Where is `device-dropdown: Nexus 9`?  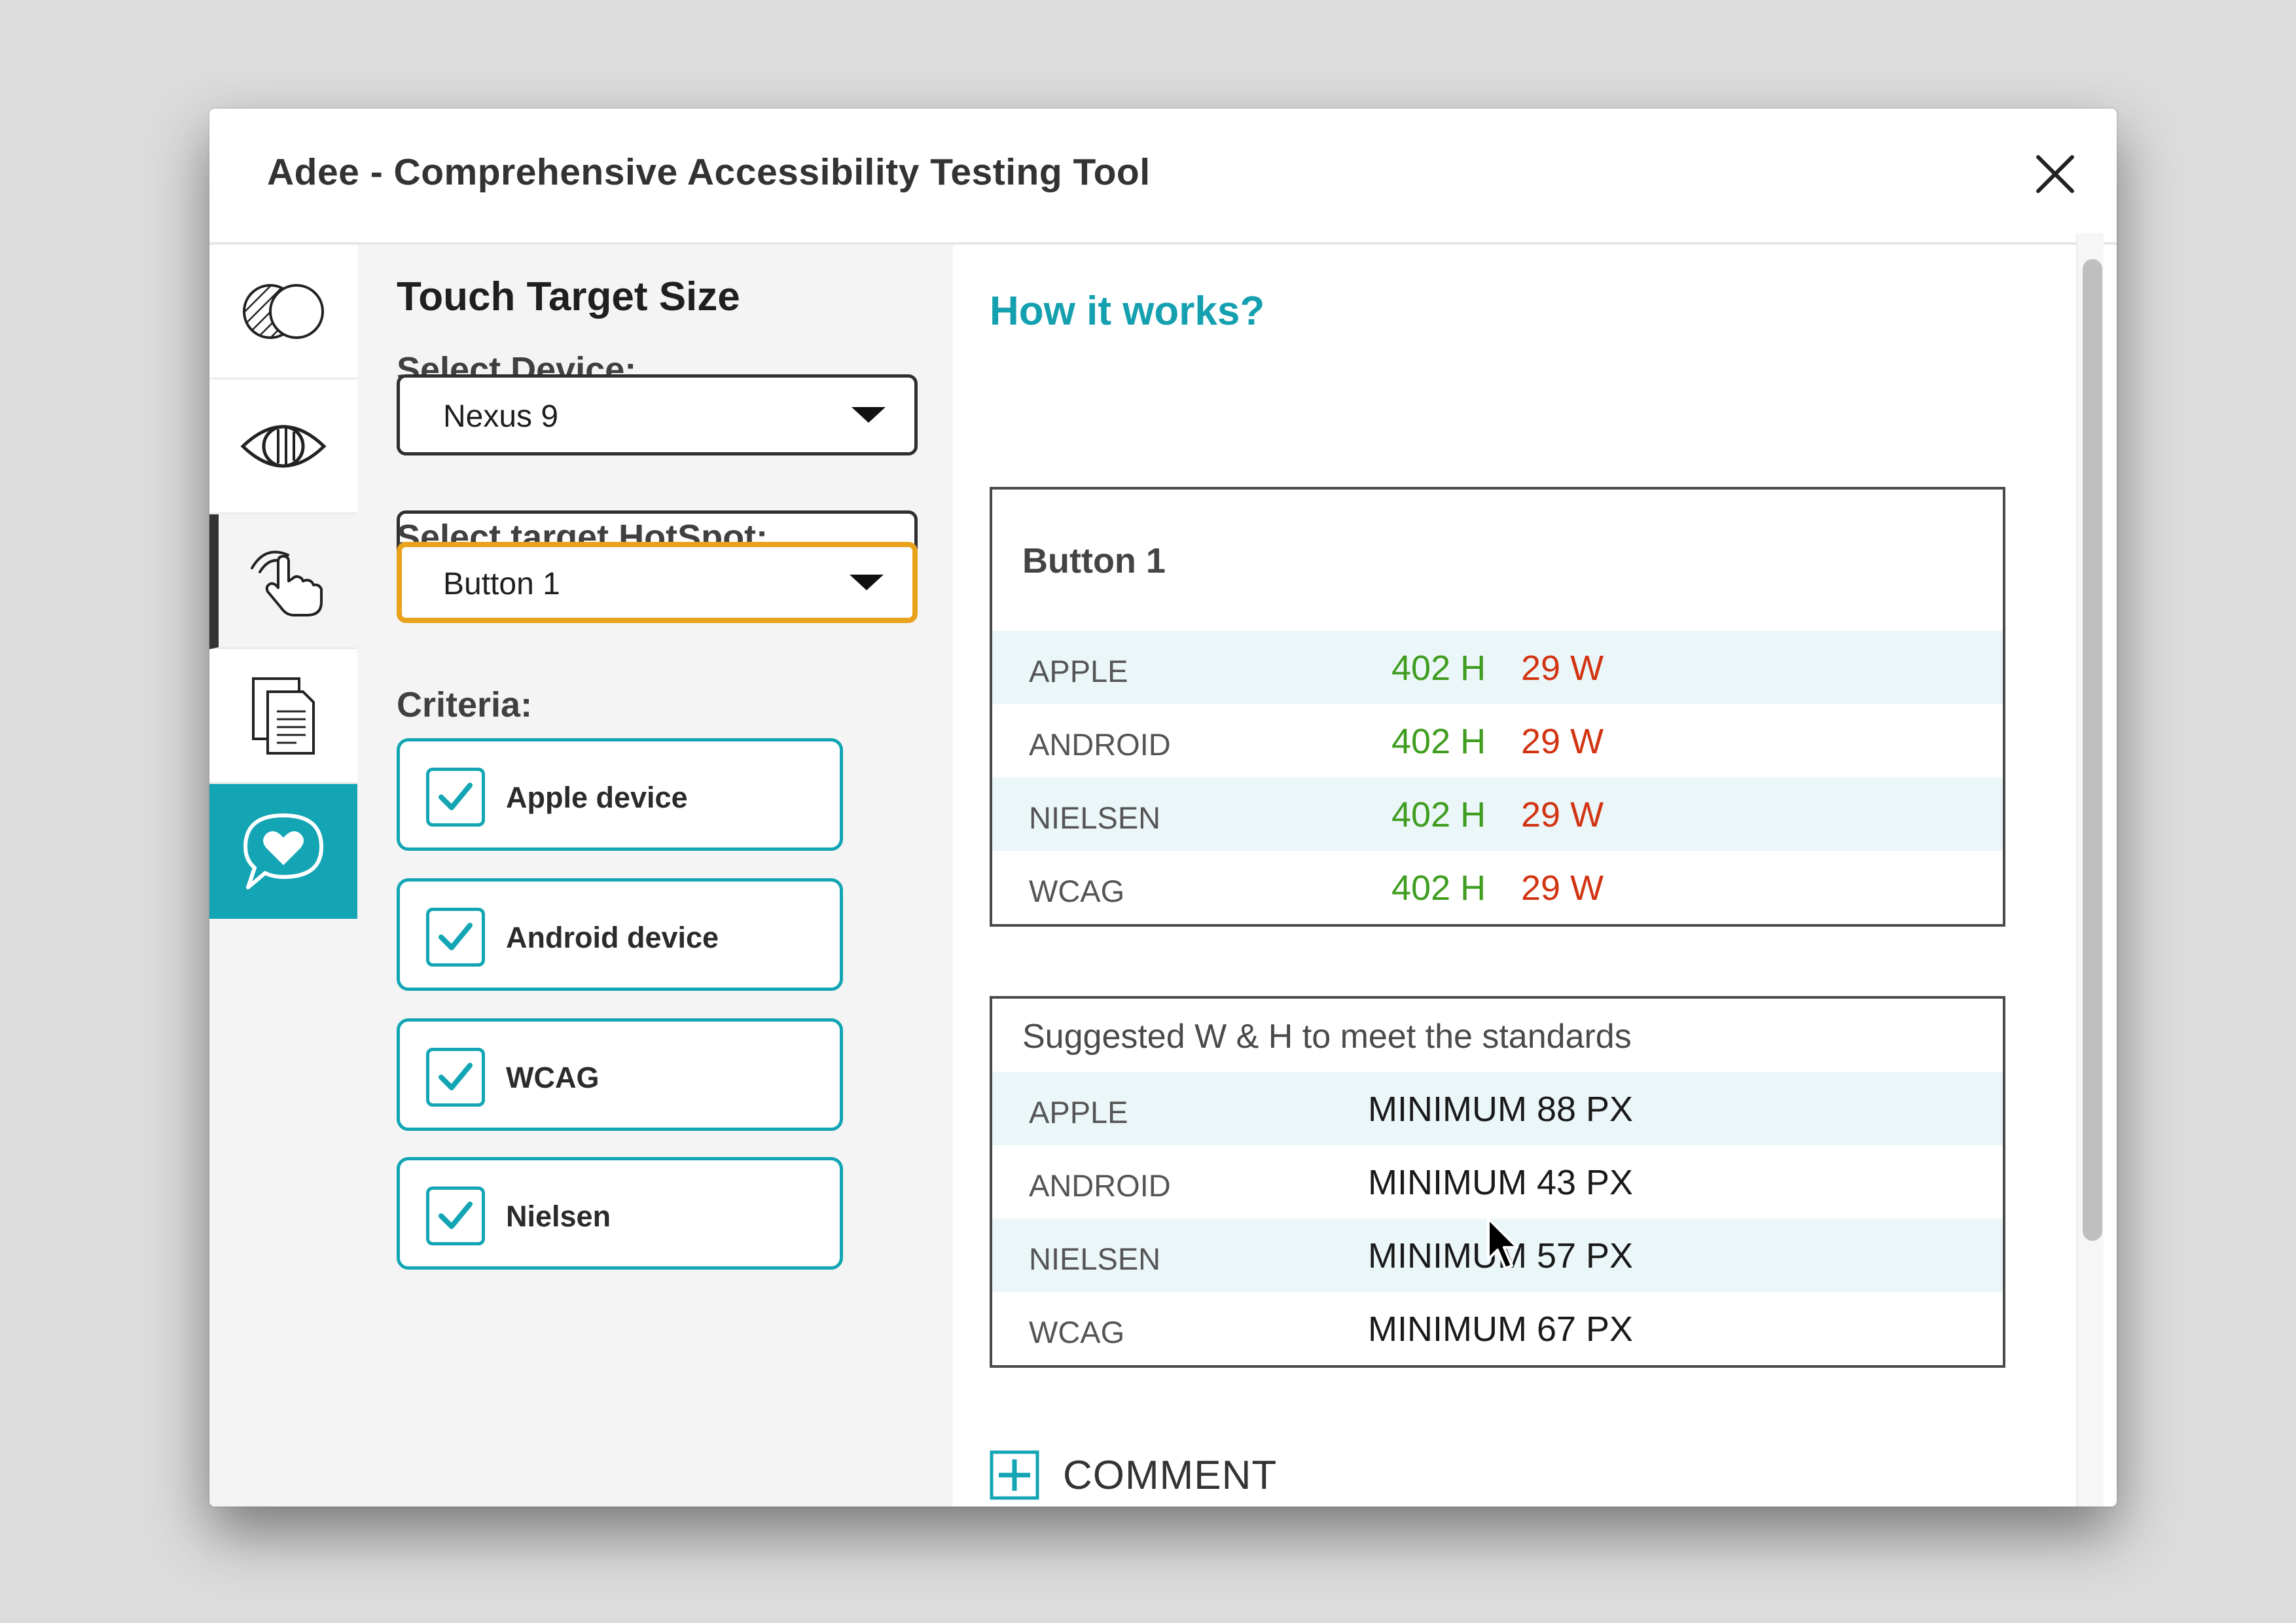
device-dropdown: Nexus 9 is located at coordinates (657, 414).